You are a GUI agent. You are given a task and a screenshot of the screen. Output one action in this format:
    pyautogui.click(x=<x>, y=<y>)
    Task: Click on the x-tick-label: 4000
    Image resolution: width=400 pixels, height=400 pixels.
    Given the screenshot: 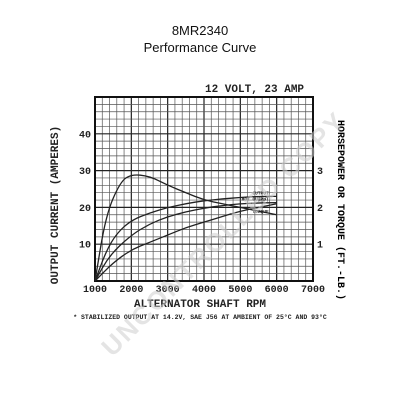 What is the action you would take?
    pyautogui.click(x=204, y=290)
    